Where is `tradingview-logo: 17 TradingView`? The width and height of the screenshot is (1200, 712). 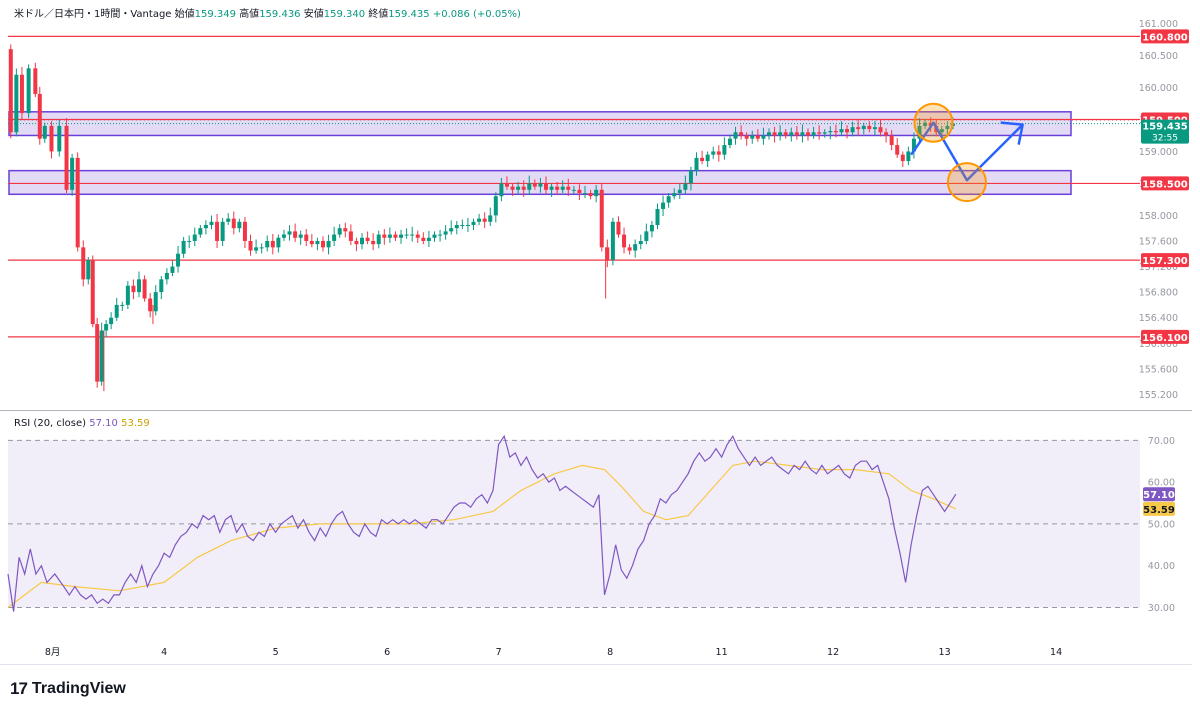 tradingview-logo: 17 TradingView is located at coordinates (68, 689).